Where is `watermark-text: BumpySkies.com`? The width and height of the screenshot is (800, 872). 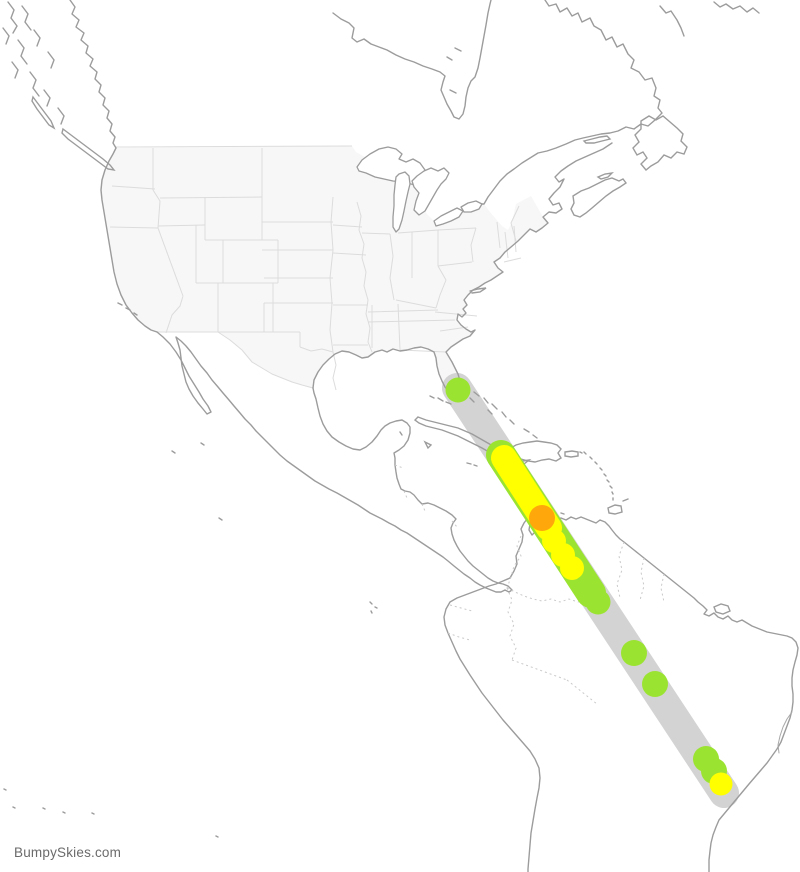
watermark-text: BumpySkies.com is located at coordinates (68, 852).